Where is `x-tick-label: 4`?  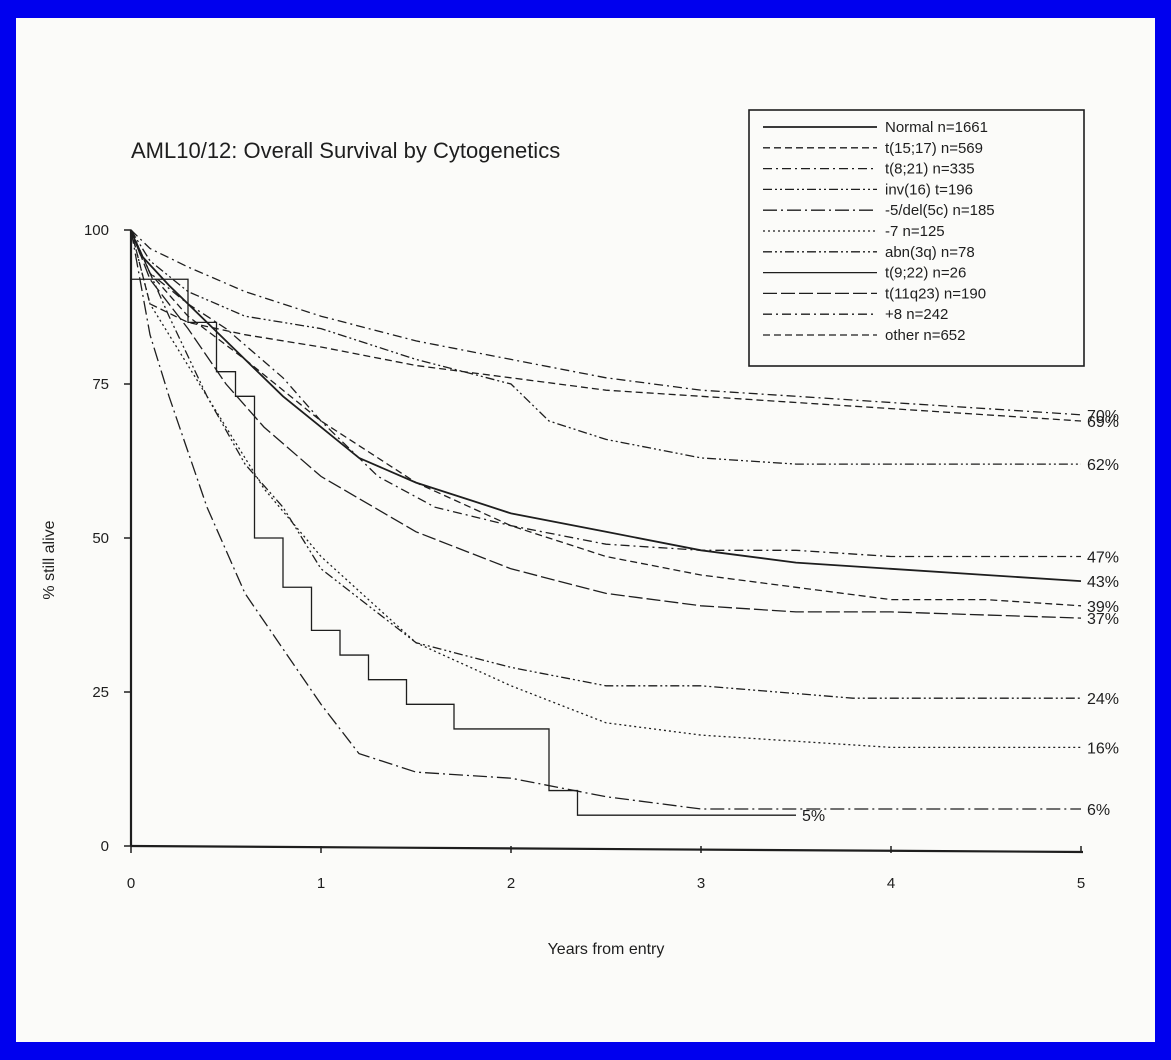 x-tick-label: 4 is located at coordinates (891, 883).